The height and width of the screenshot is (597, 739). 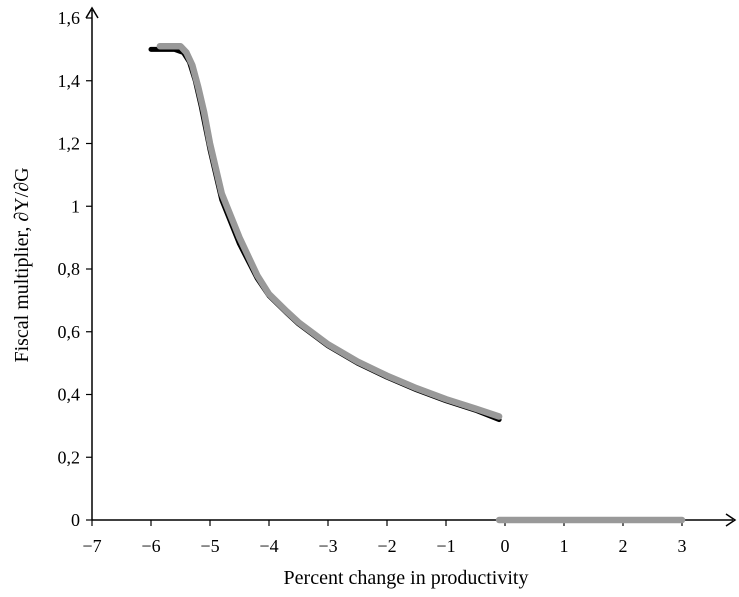 What do you see at coordinates (69, 332) in the screenshot?
I see `y-tick-label: 0,6` at bounding box center [69, 332].